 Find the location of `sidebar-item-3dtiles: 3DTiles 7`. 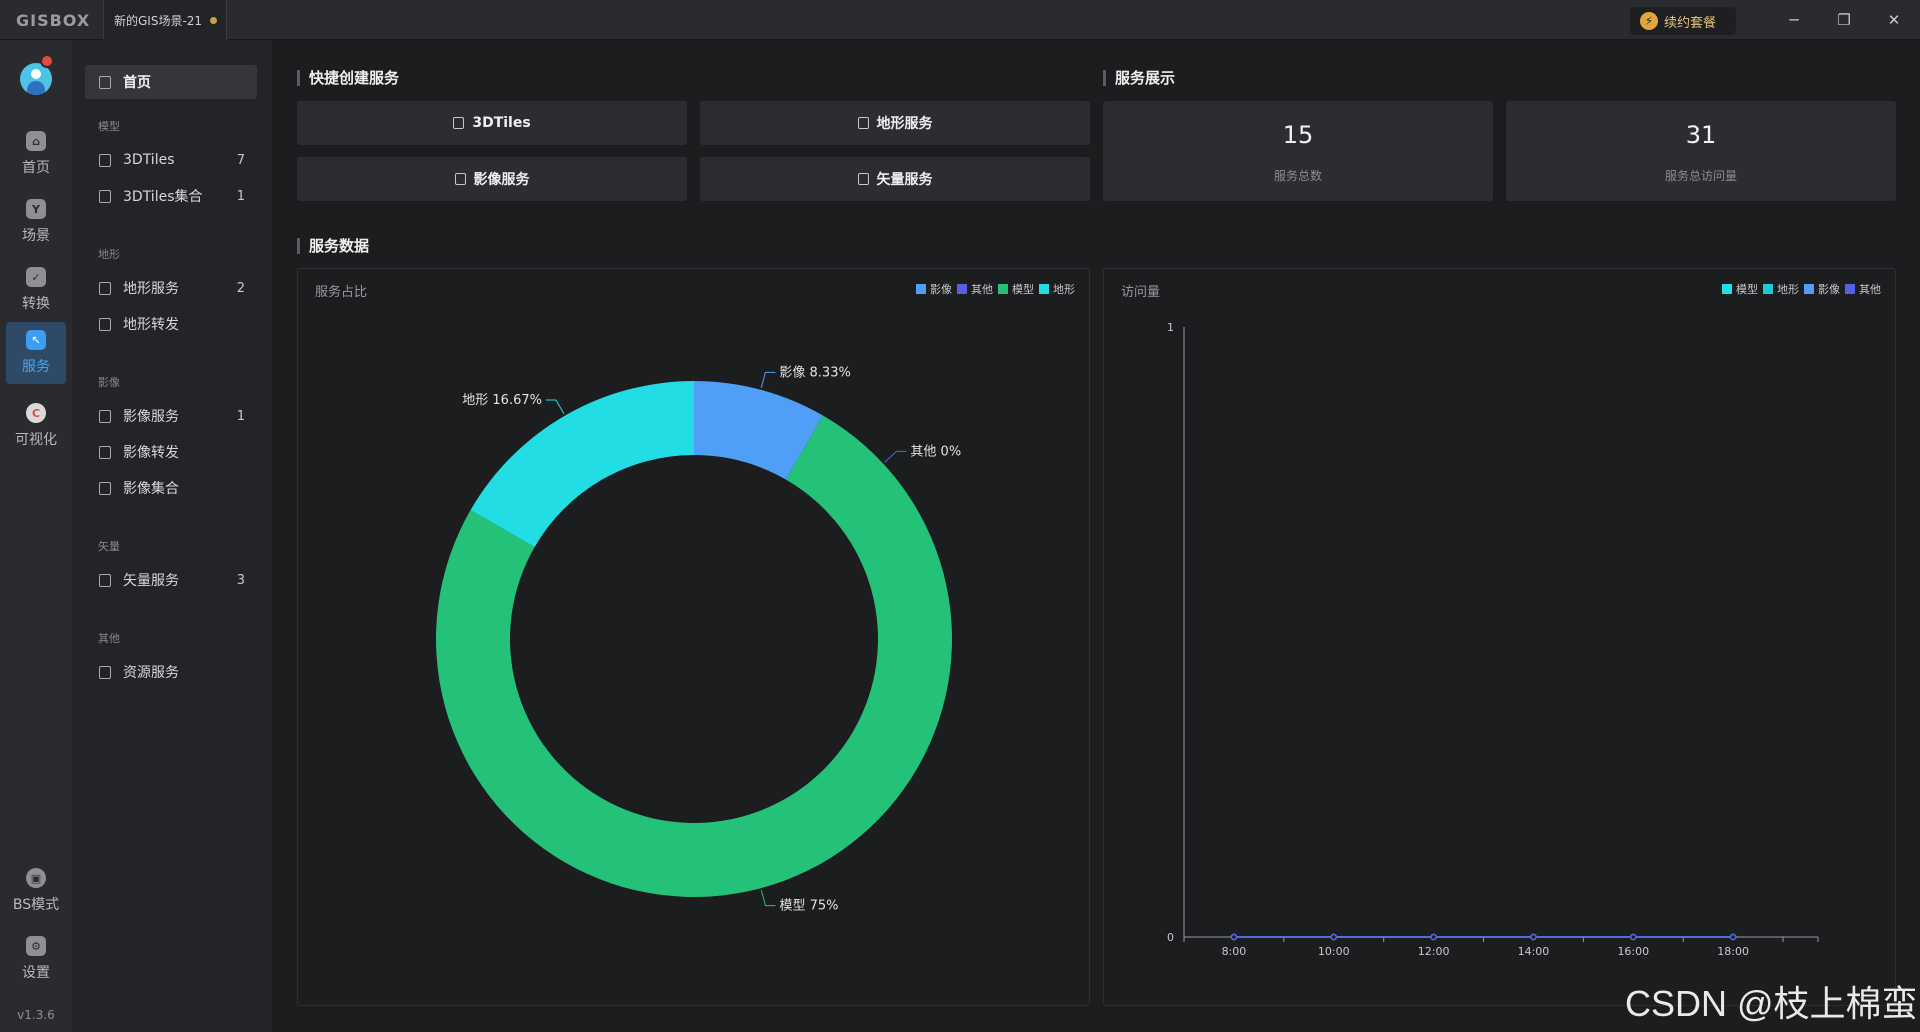

sidebar-item-3dtiles: 3DTiles 7 is located at coordinates (171, 160).